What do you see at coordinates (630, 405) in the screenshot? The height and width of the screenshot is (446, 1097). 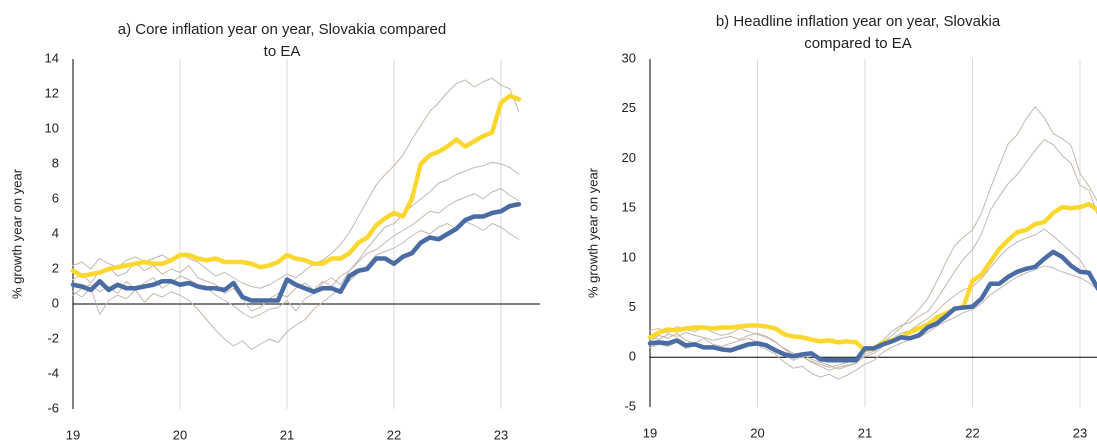 I see `y-tick-label: -5` at bounding box center [630, 405].